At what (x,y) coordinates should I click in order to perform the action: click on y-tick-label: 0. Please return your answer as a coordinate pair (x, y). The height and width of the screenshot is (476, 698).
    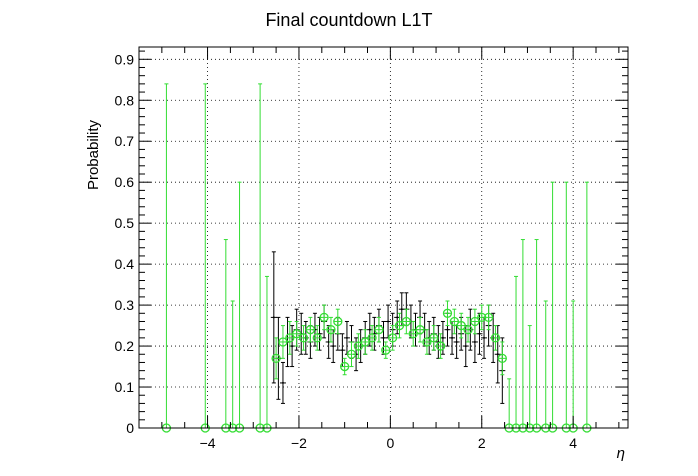
    Looking at the image, I should click on (130, 428).